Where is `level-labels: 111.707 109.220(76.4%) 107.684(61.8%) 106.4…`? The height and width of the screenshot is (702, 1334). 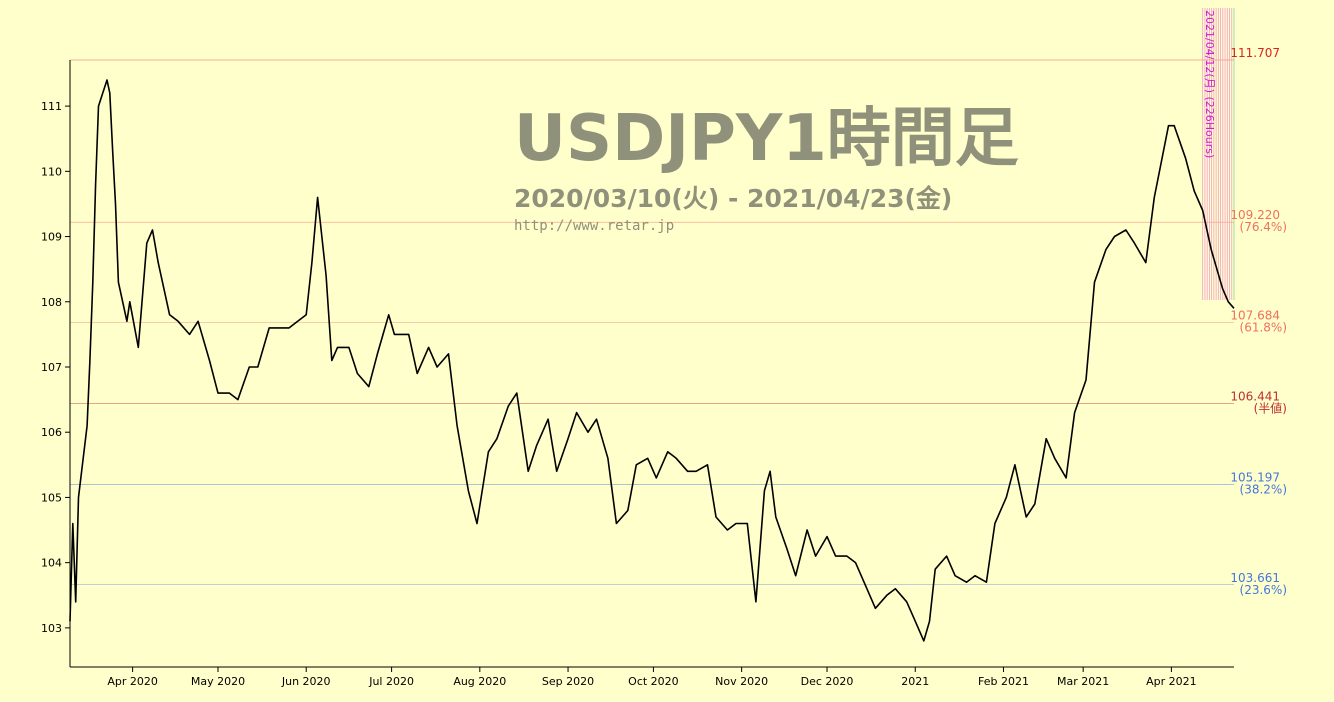
level-labels: 111.707 109.220(76.4%) 107.684(61.8%) 106.4… is located at coordinates (1258, 321).